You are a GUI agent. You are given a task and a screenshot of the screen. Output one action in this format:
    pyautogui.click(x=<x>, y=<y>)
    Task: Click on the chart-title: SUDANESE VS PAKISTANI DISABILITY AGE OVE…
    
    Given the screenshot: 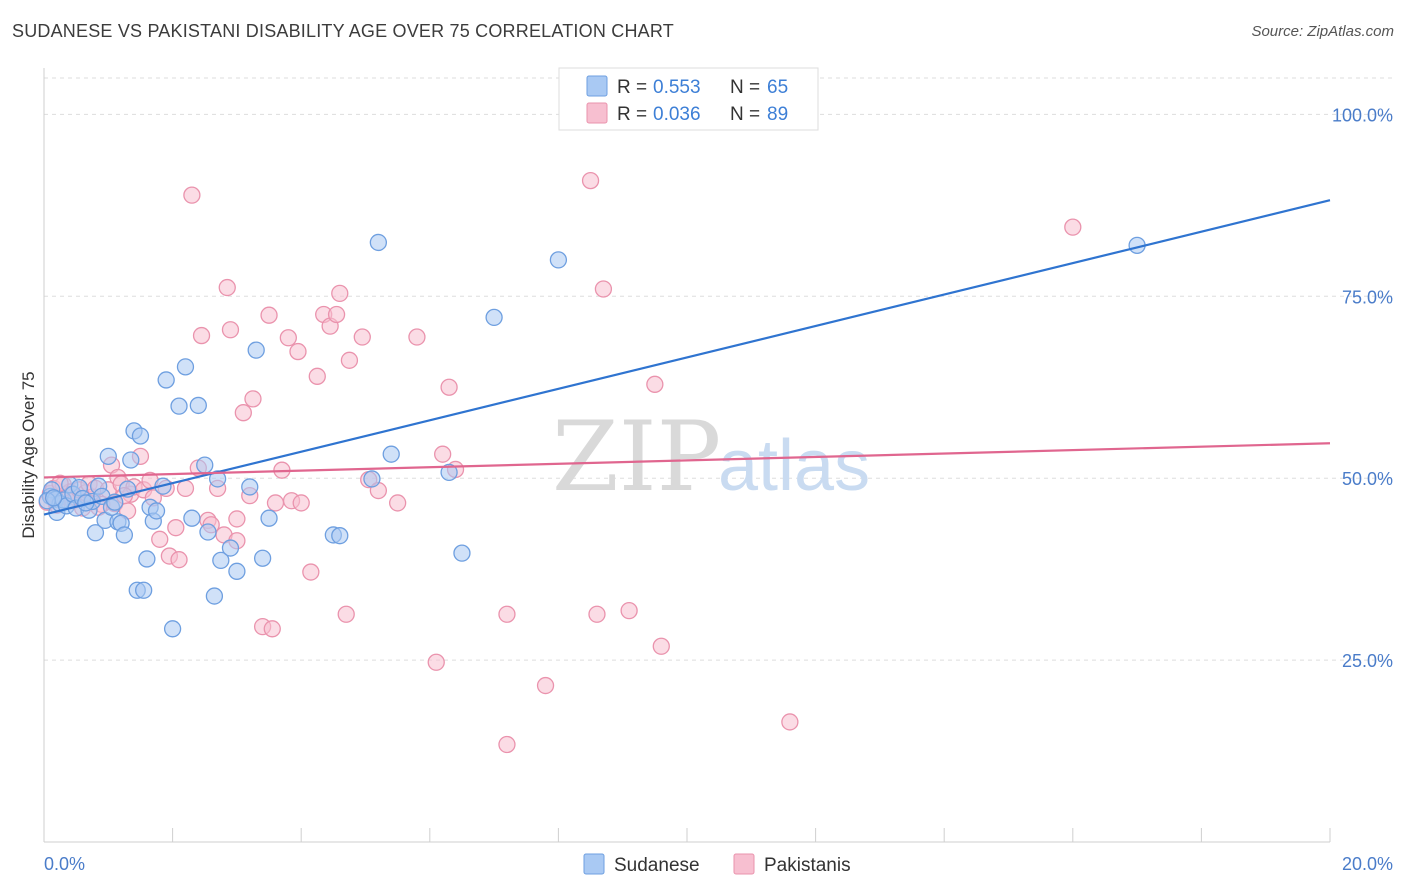 What is the action you would take?
    pyautogui.click(x=343, y=31)
    